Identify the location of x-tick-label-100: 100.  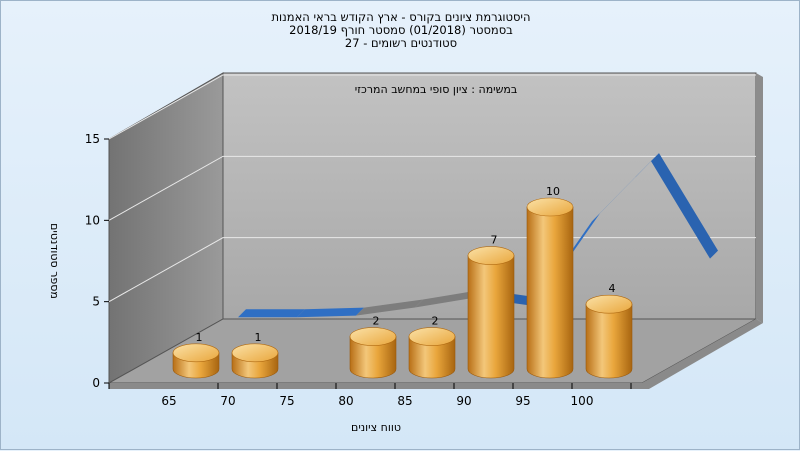
(582, 401).